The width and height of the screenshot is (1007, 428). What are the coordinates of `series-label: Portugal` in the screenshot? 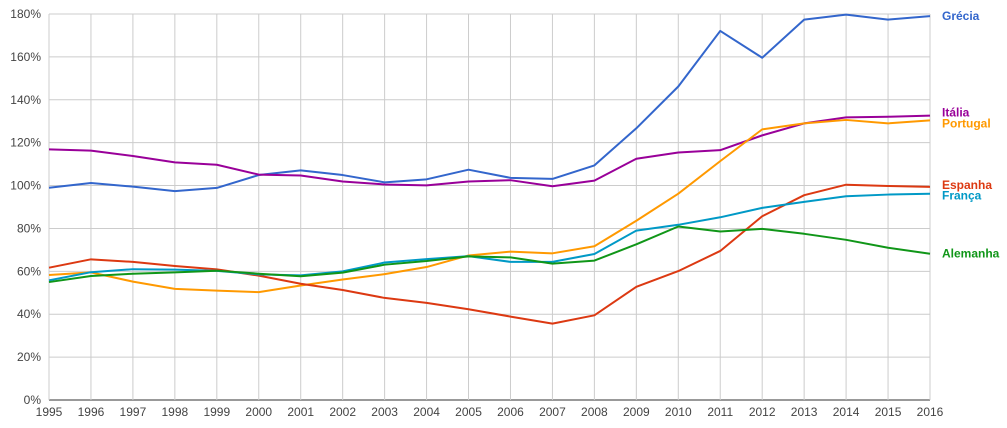 It's located at (966, 123).